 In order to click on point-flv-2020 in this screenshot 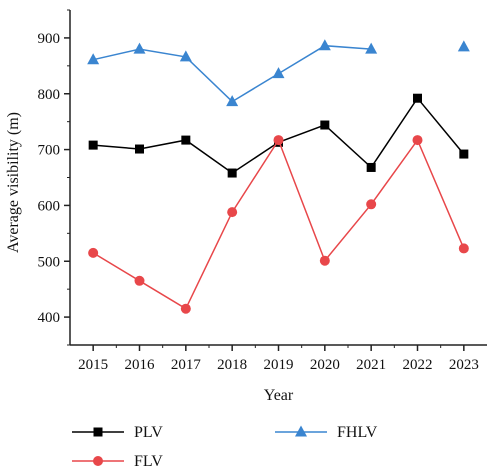, I will do `click(324, 260)`.